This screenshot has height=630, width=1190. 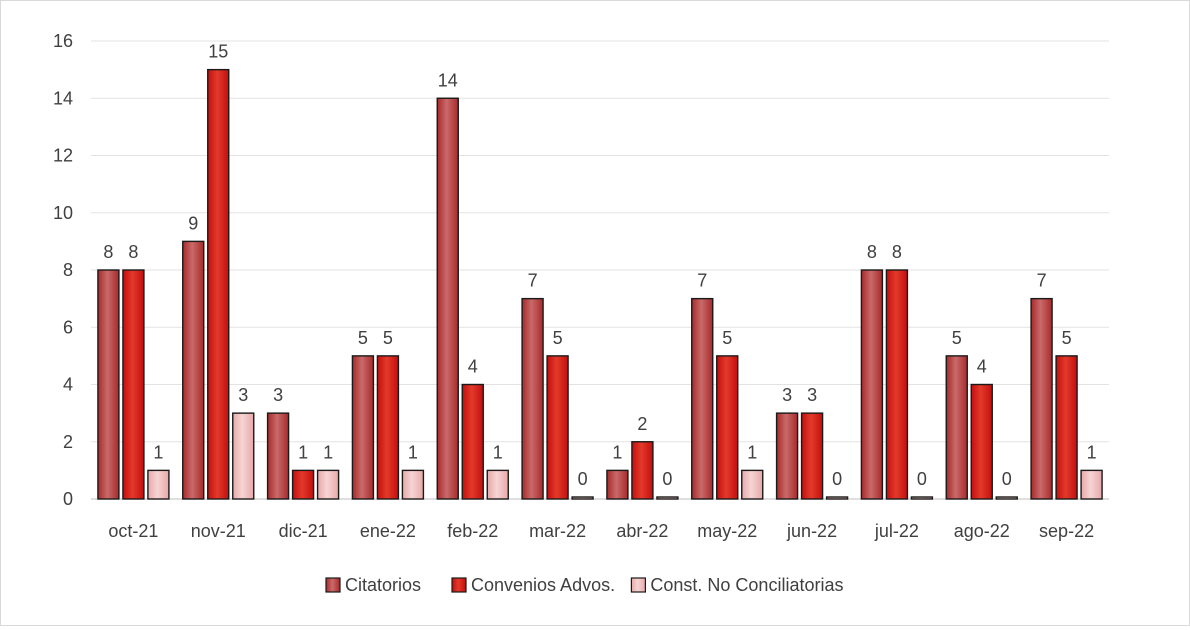 What do you see at coordinates (982, 531) in the screenshot?
I see `x-tick-label: ago-22` at bounding box center [982, 531].